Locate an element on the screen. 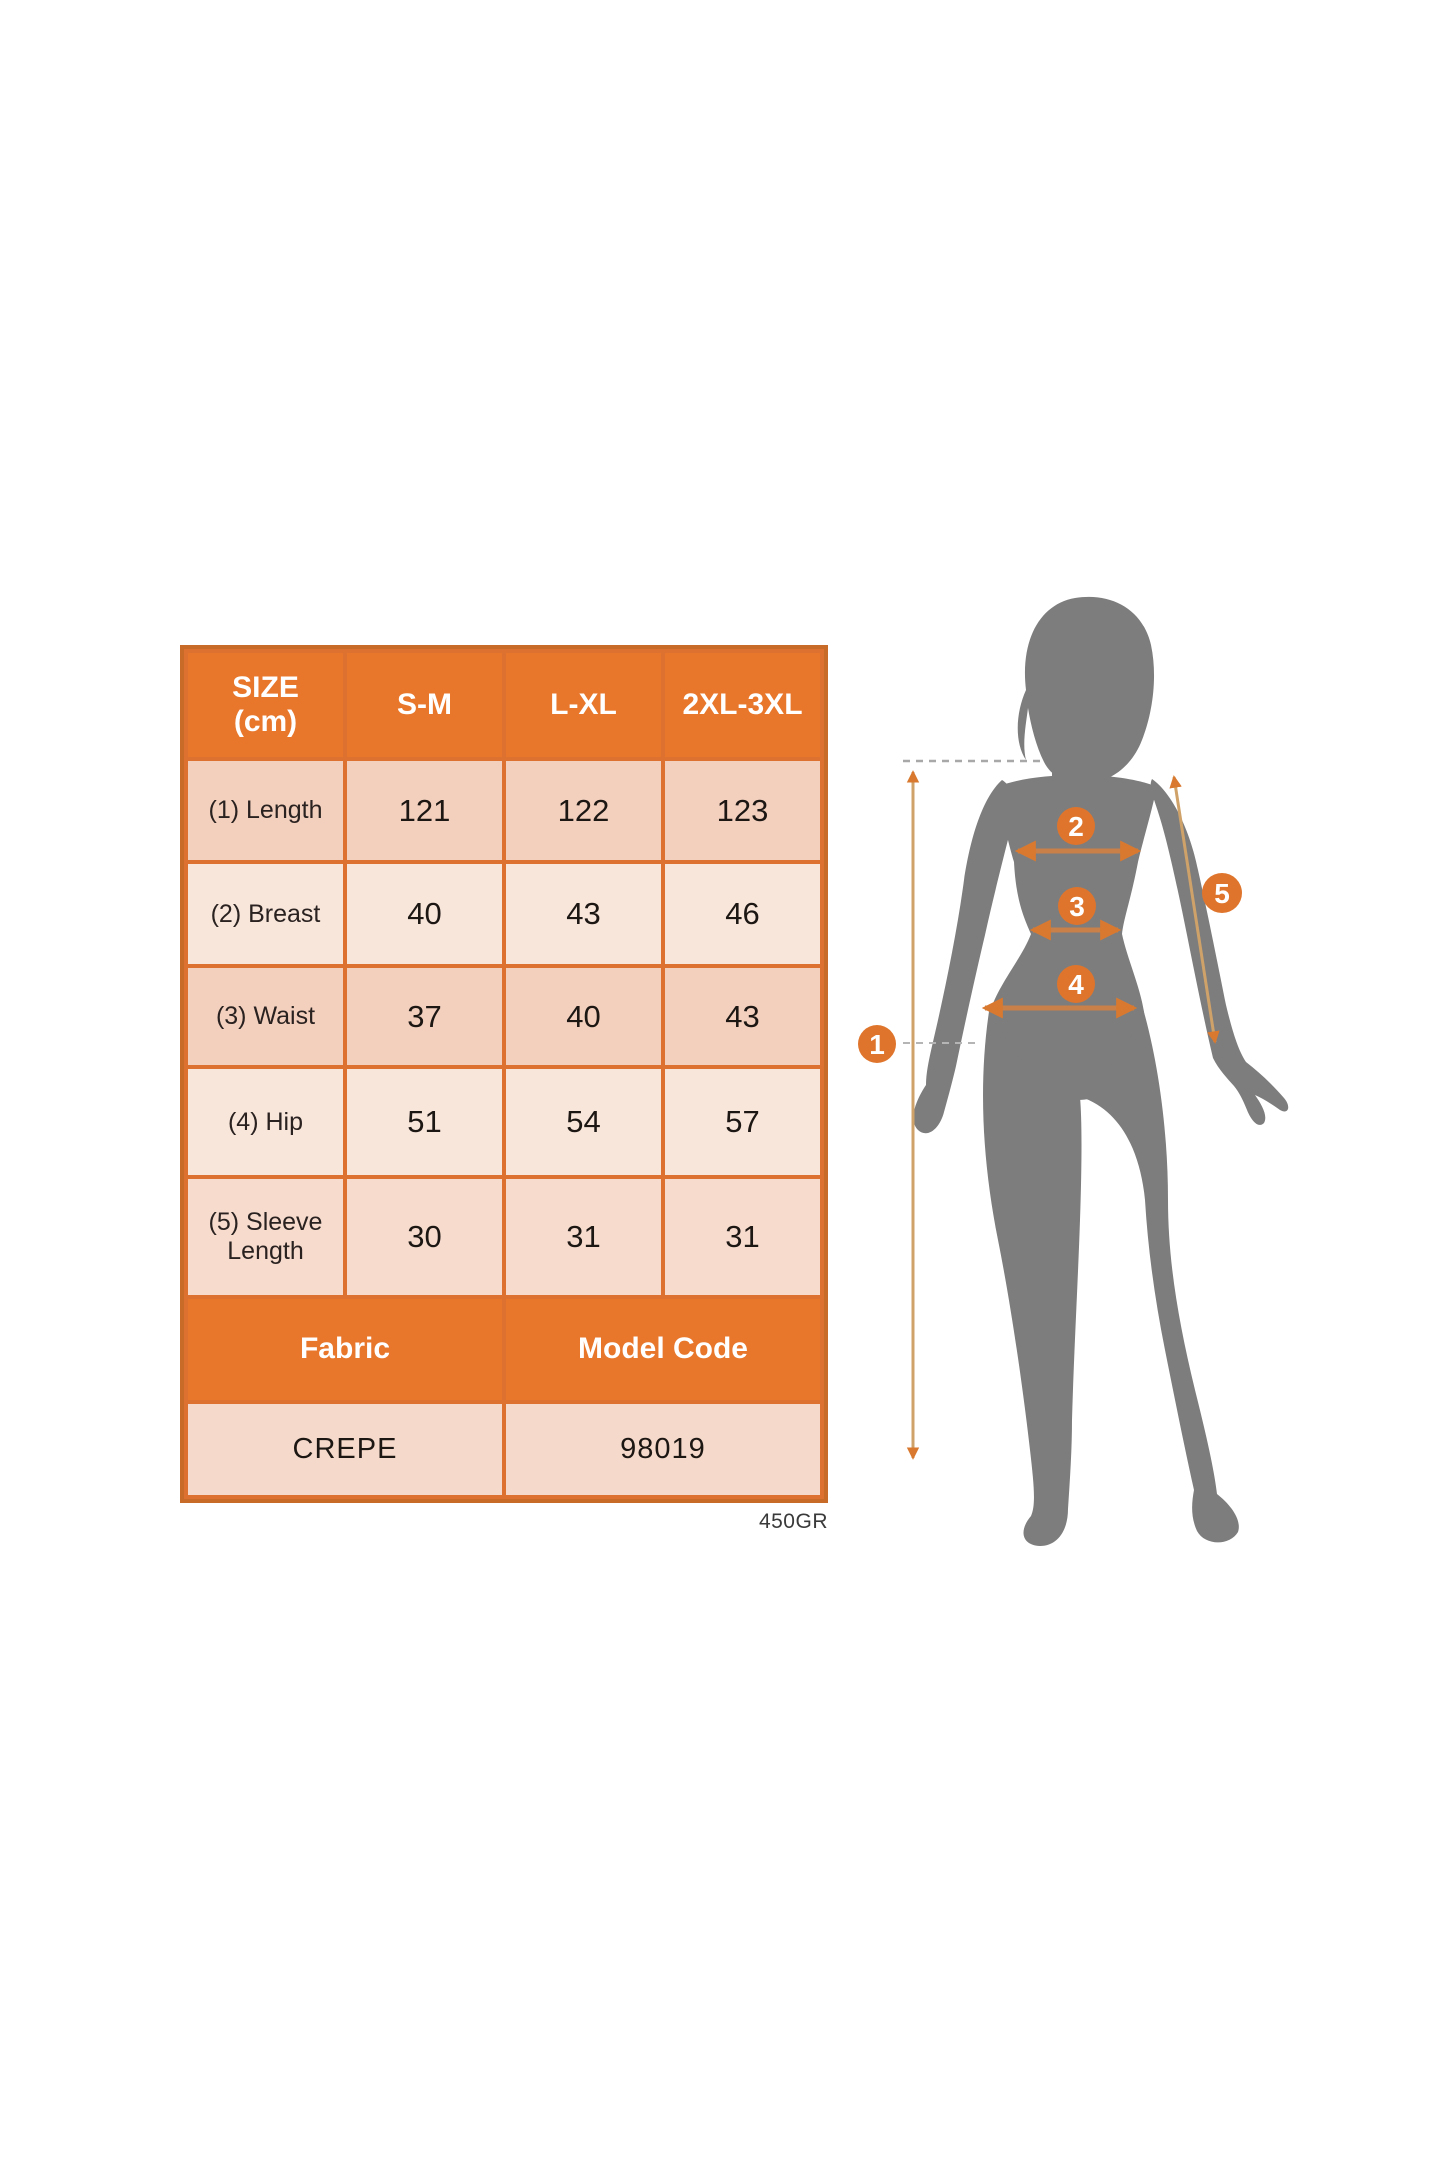 The width and height of the screenshot is (1440, 2160). hip-2xl3xl: 57 is located at coordinates (742, 1122).